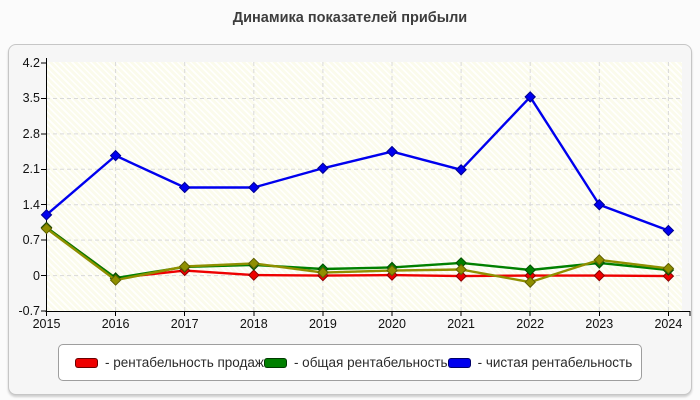  What do you see at coordinates (31, 98) in the screenshot?
I see `y-axis-tick-label: 3.5` at bounding box center [31, 98].